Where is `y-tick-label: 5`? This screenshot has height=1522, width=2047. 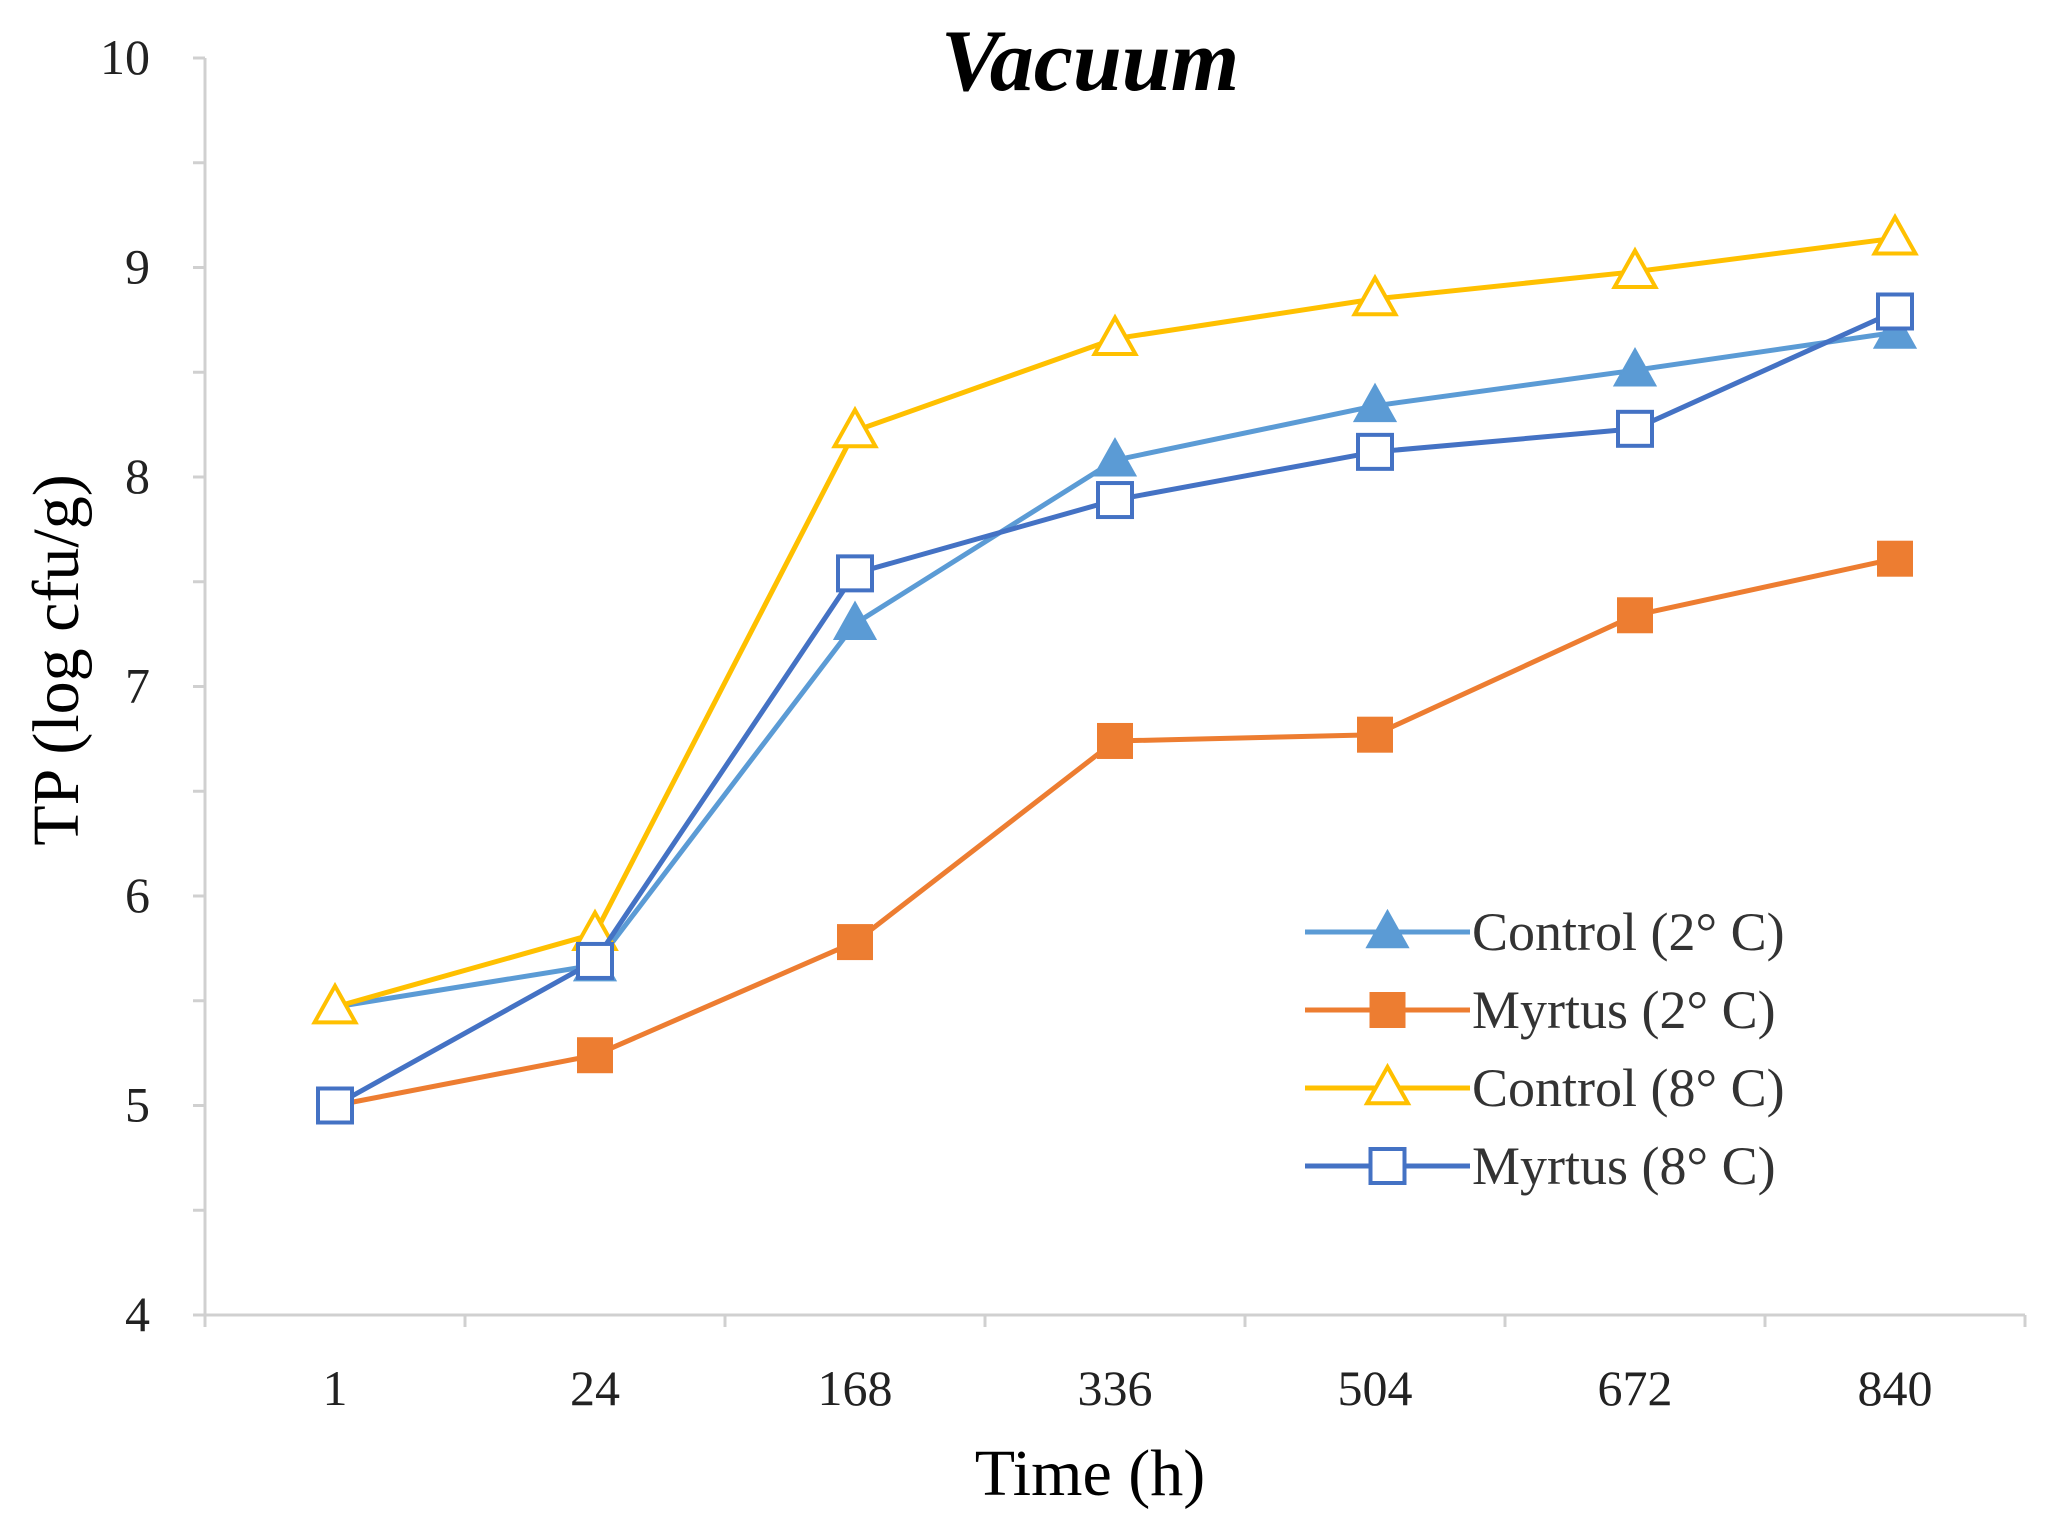
y-tick-label: 5 is located at coordinates (137, 1105).